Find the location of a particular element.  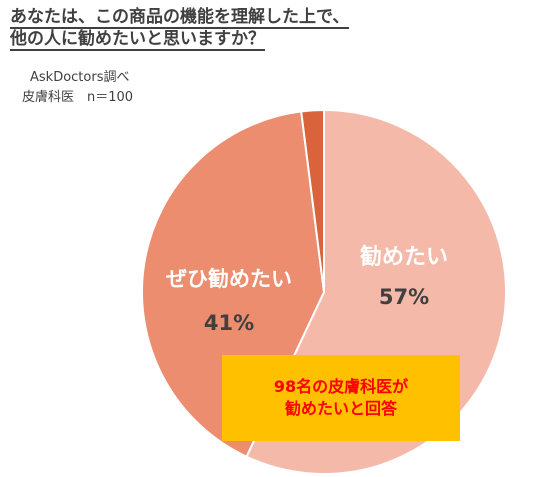

title-line-1: あなたは、この商品の機能を理解した上で、 is located at coordinates (180, 18).